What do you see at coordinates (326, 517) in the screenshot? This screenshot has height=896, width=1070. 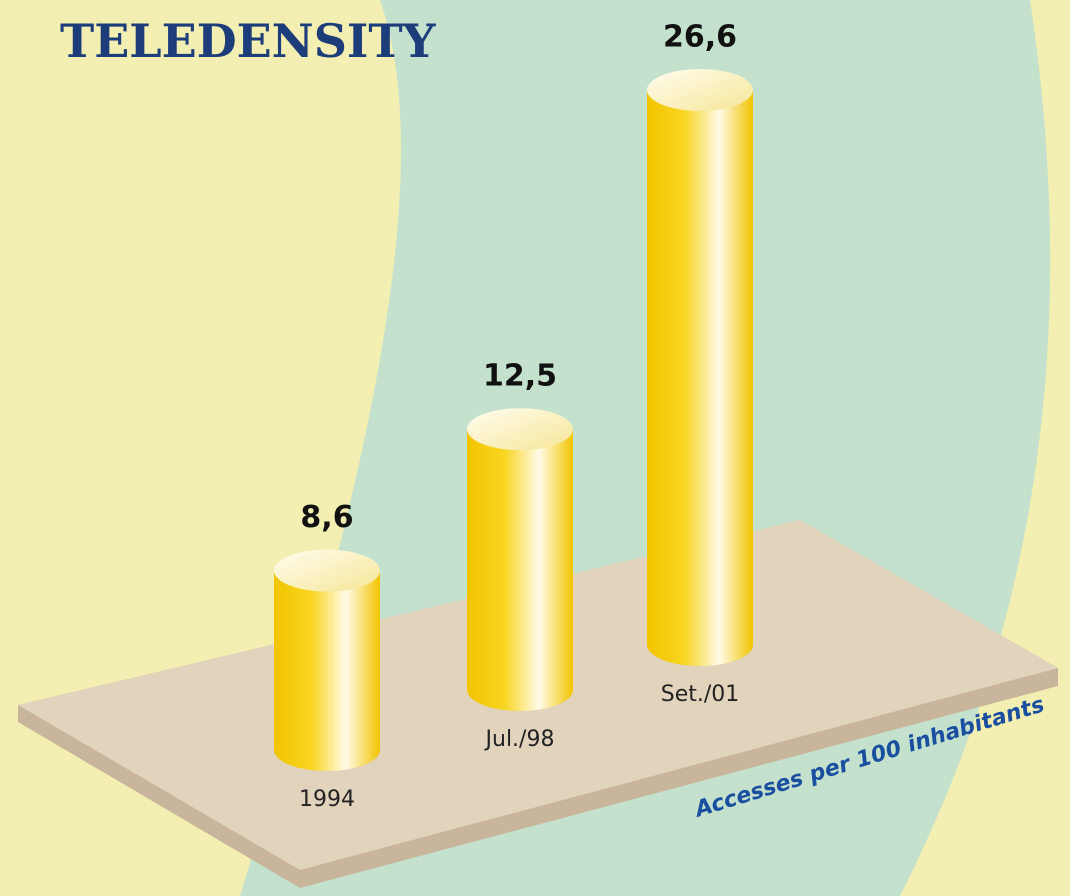 I see `value-label: 8,6` at bounding box center [326, 517].